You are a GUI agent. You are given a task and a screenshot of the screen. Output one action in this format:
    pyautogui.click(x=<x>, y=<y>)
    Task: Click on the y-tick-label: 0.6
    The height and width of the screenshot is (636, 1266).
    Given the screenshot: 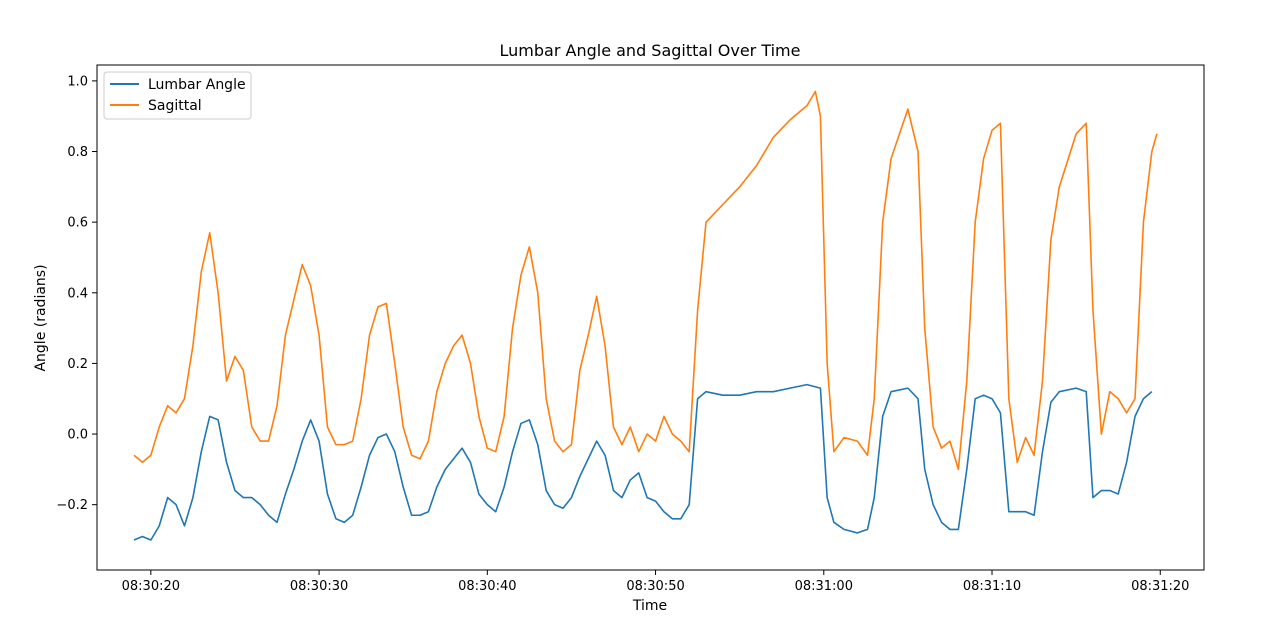 What is the action you would take?
    pyautogui.click(x=77, y=223)
    